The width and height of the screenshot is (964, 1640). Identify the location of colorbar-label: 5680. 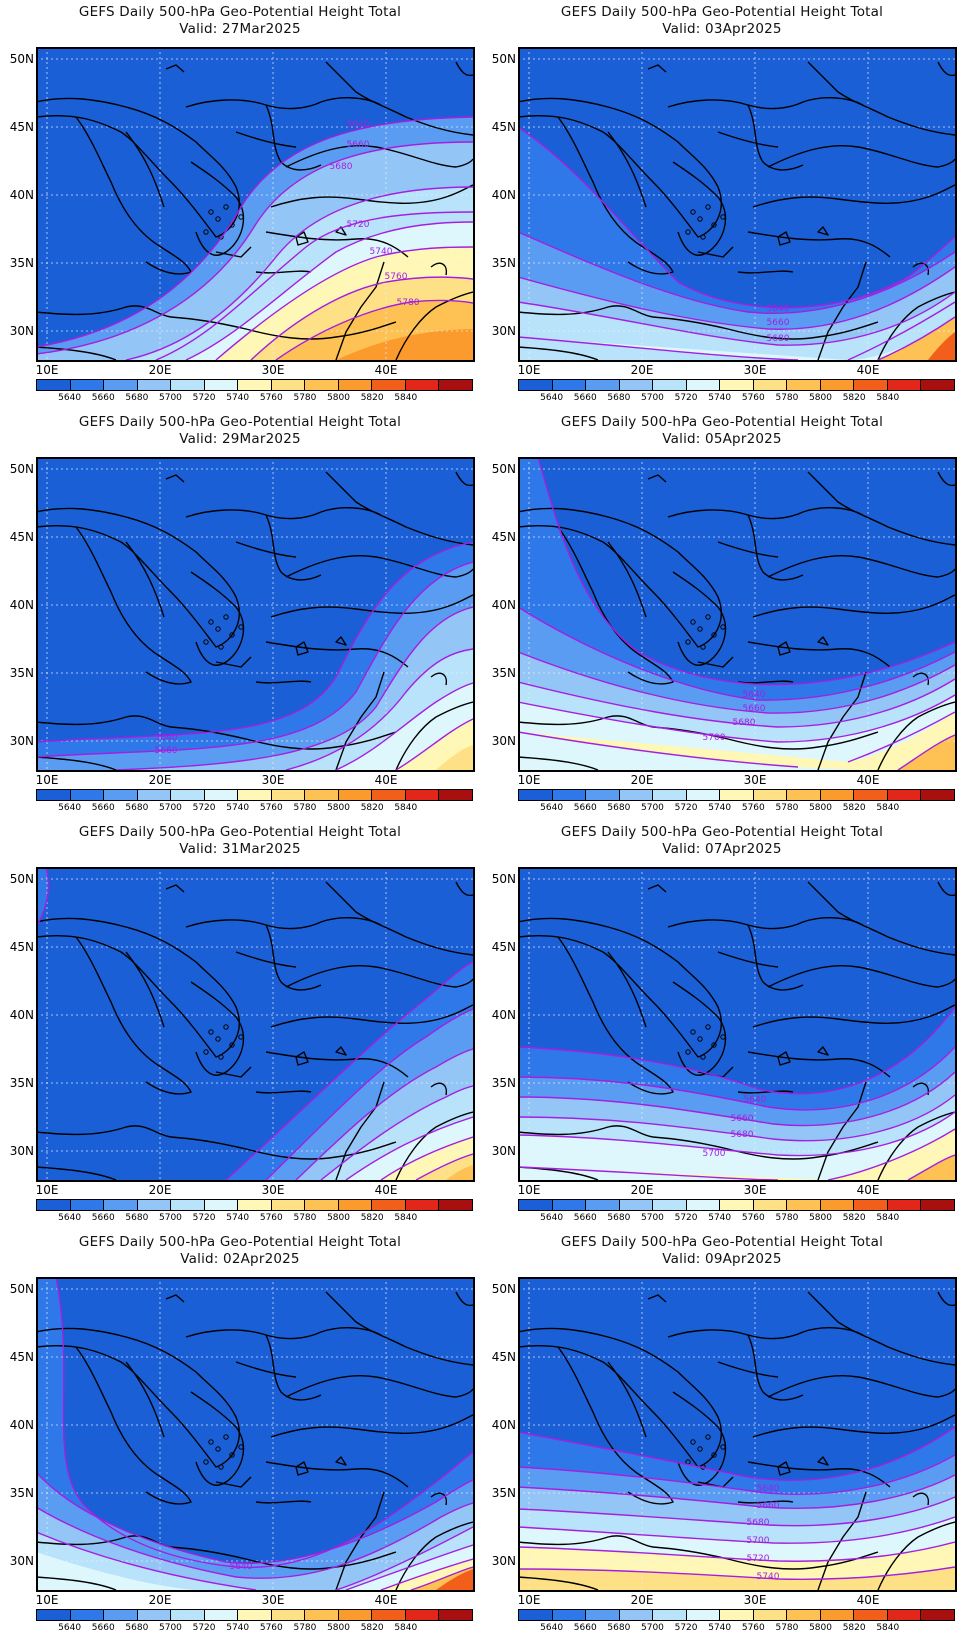
(137, 1218).